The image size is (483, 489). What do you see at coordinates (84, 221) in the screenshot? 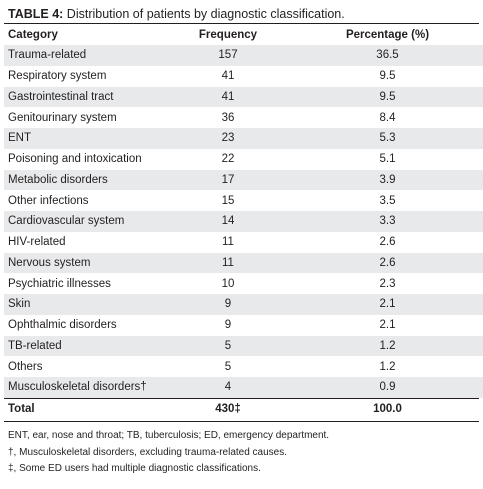
I see `cell-category: Cardiovascular system` at bounding box center [84, 221].